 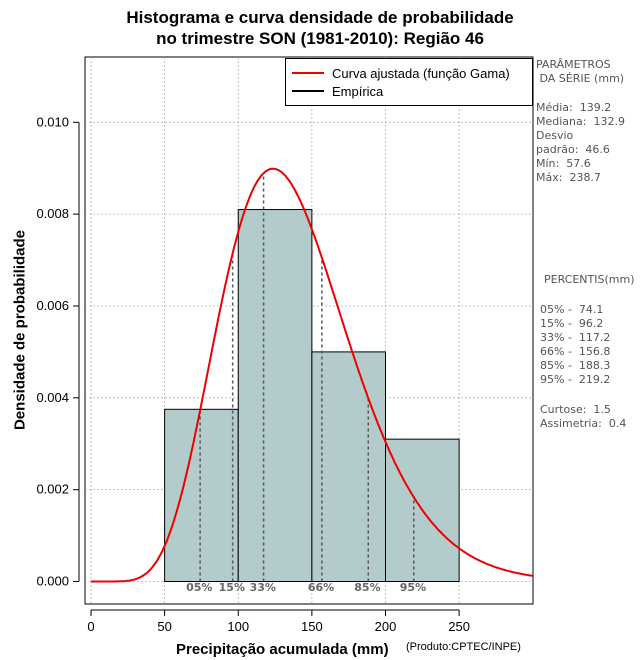 I want to click on percentile-label: 66%, so click(x=321, y=587).